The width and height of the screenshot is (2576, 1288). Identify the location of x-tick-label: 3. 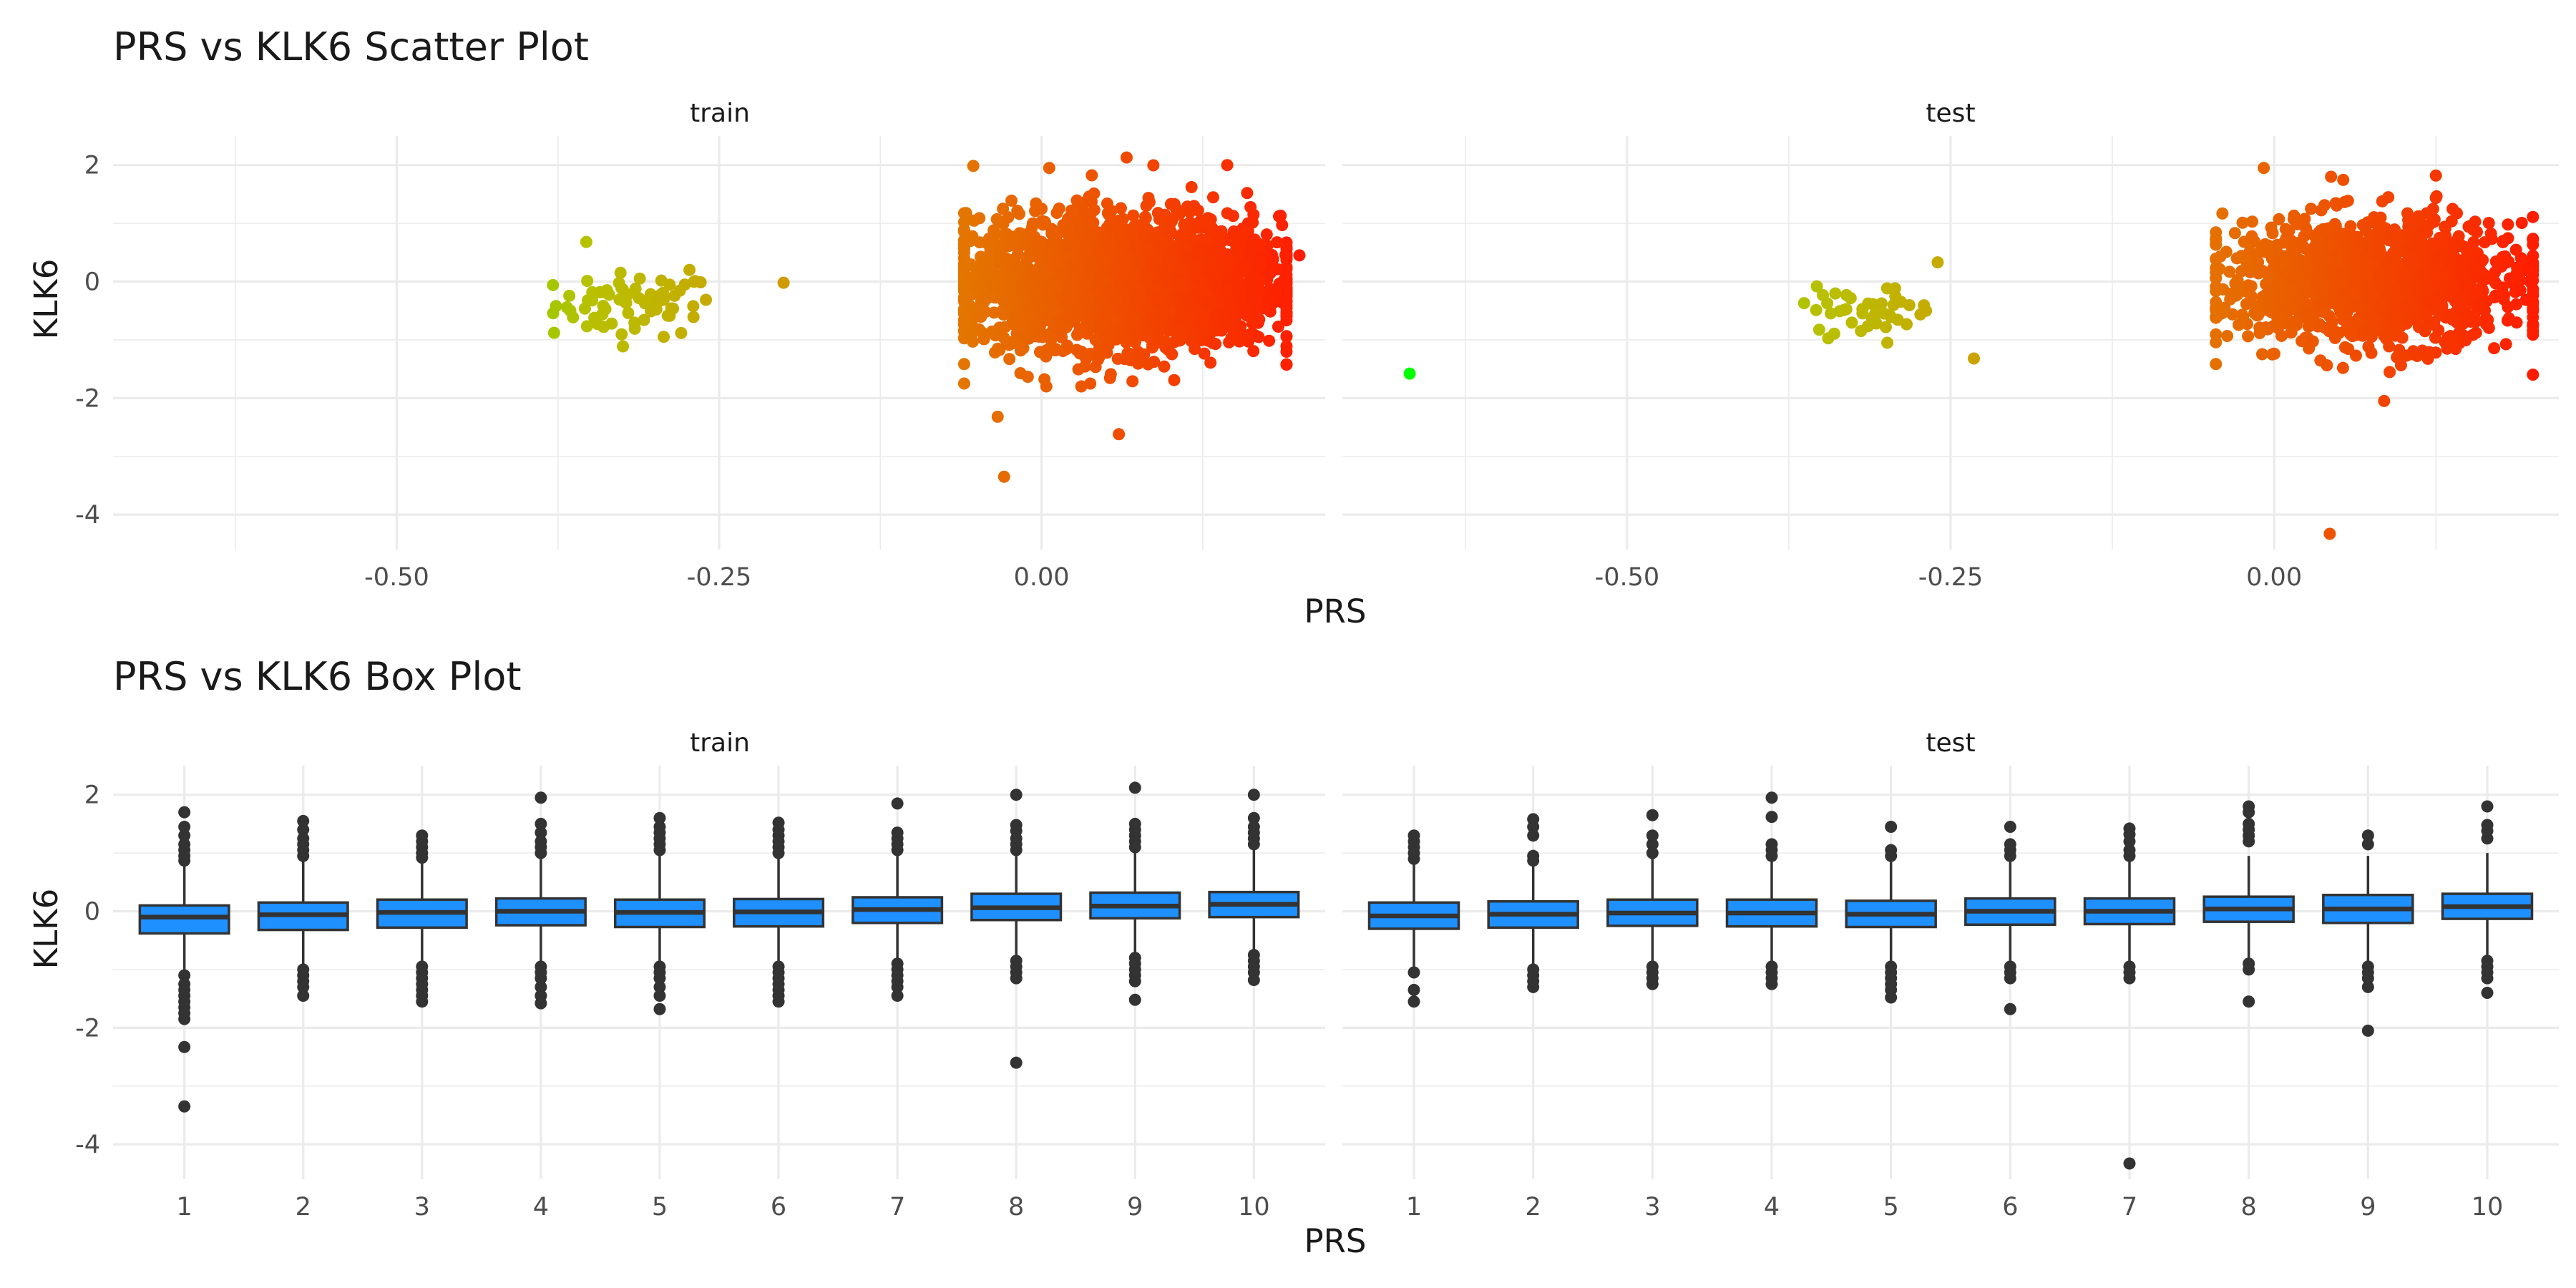
(422, 1207).